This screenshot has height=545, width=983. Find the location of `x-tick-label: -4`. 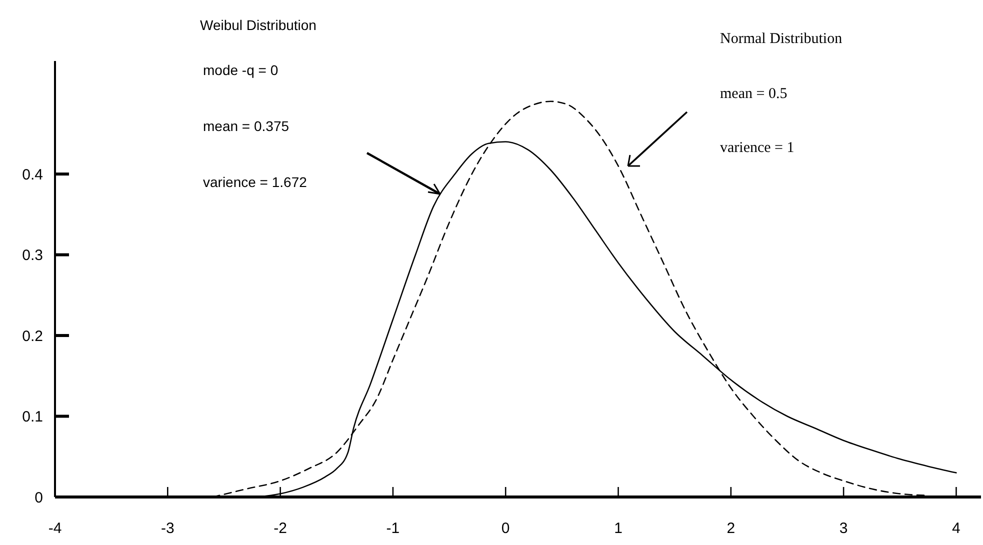

x-tick-label: -4 is located at coordinates (55, 528).